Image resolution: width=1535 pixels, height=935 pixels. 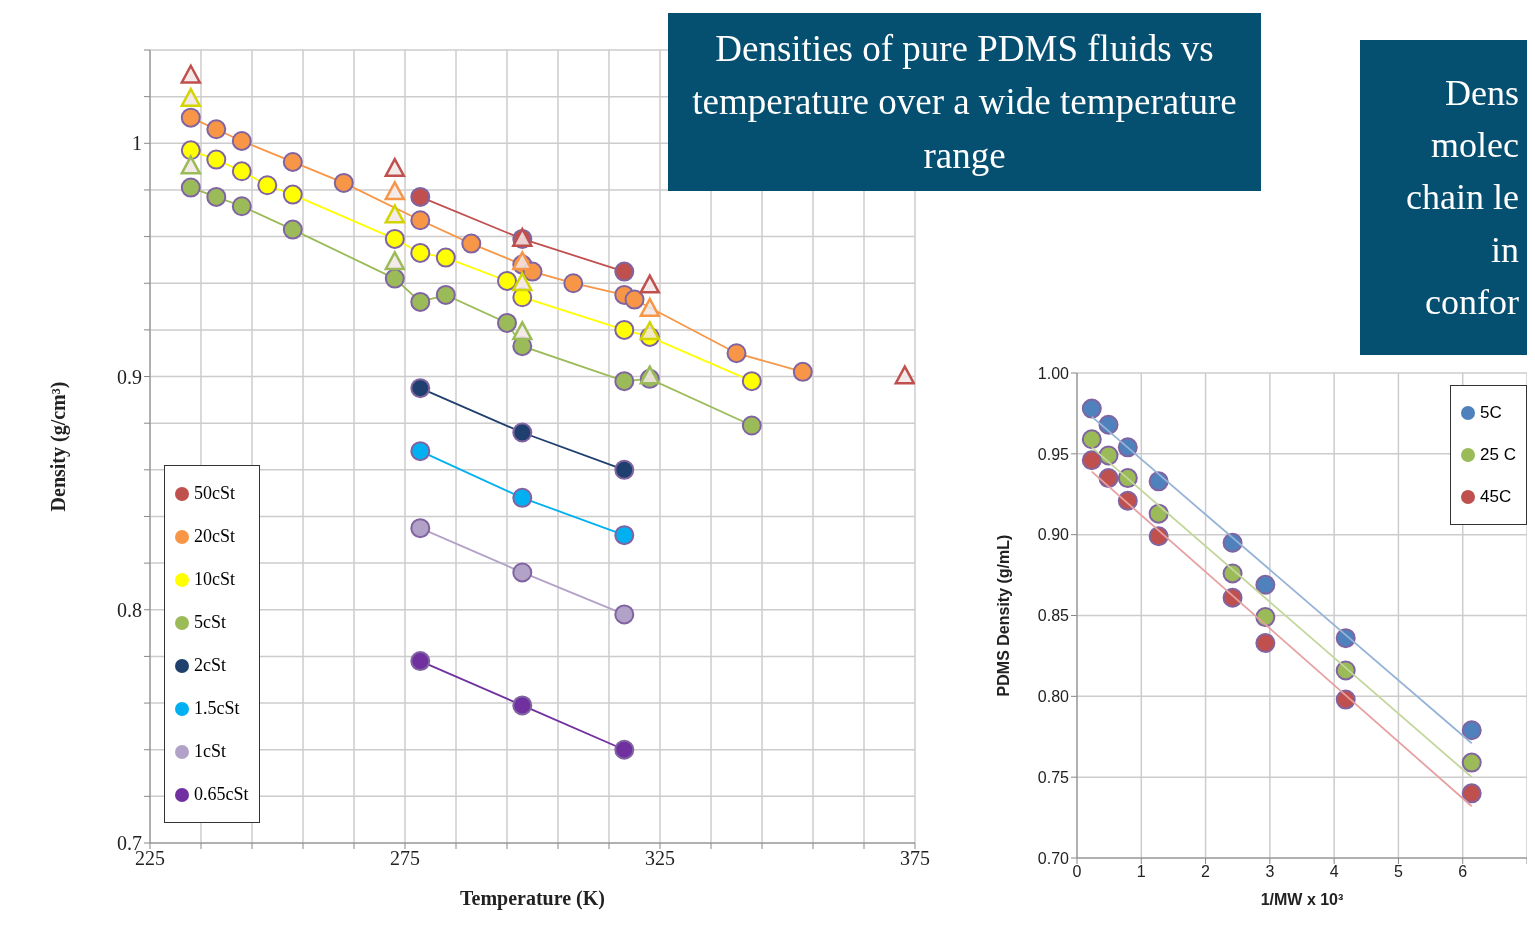 I want to click on x-tick-label: 275, so click(x=405, y=858).